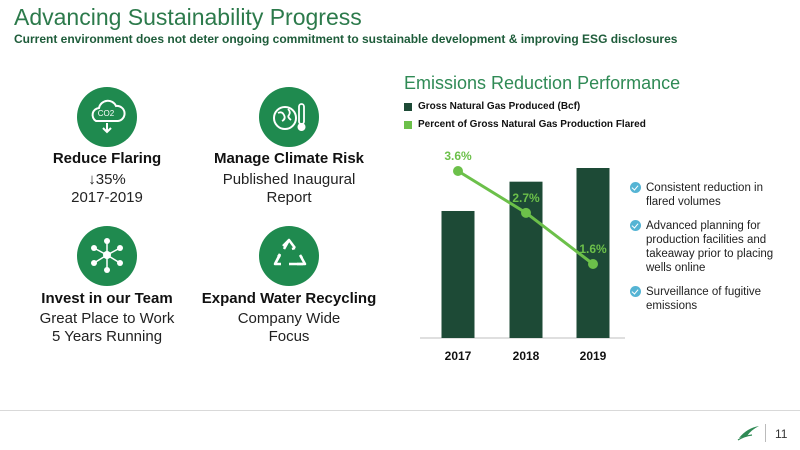  I want to click on bullet-text: Surveillance of fugitive emissions, so click(704, 299).